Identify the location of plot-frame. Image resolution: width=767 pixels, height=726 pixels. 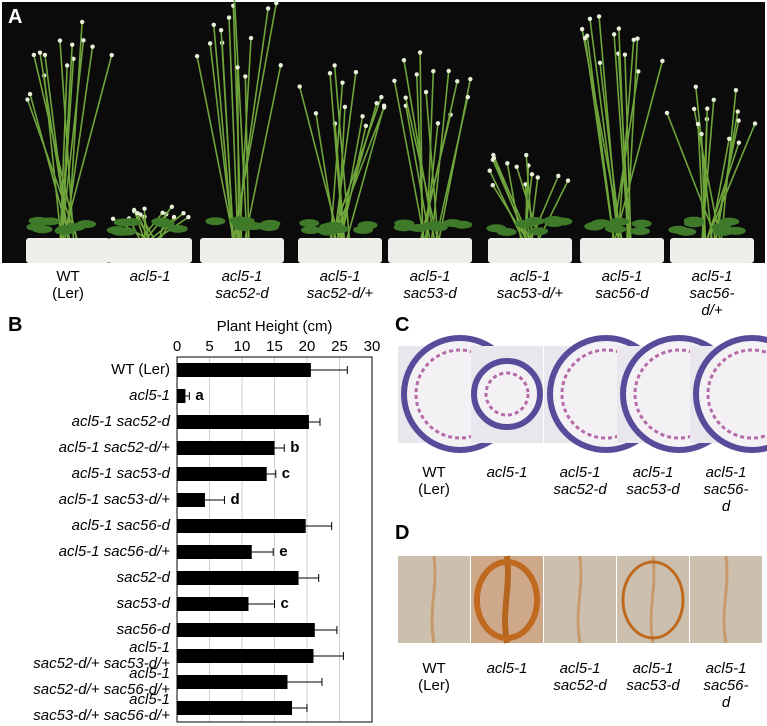
(274, 539).